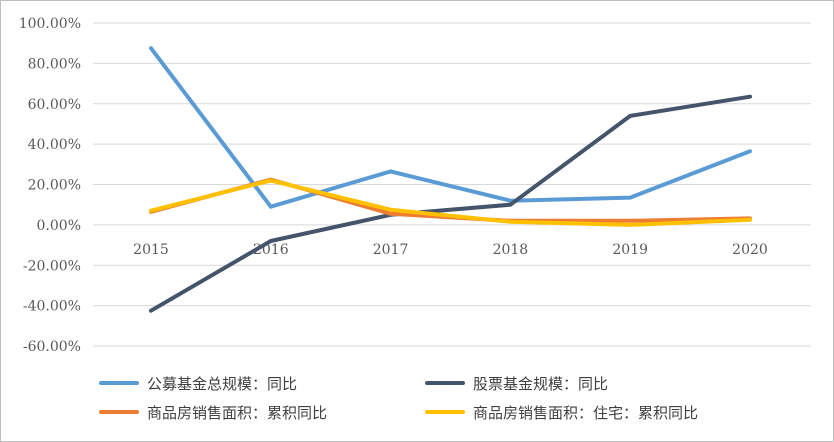 This screenshot has height=442, width=834. What do you see at coordinates (450, 250) in the screenshot?
I see `x-axis-ticks: 2015 2016 2017 2018 2019 2020` at bounding box center [450, 250].